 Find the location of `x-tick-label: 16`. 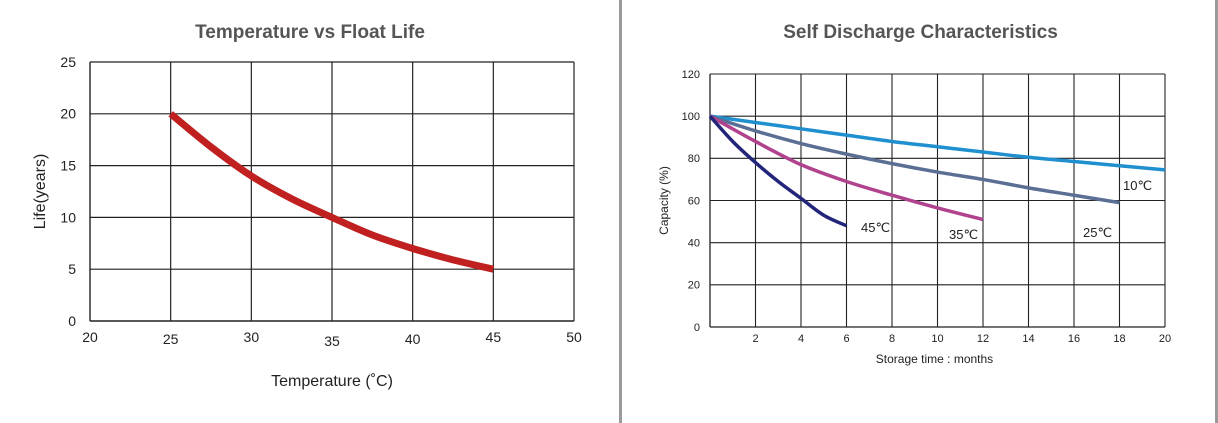

x-tick-label: 16 is located at coordinates (1074, 339).